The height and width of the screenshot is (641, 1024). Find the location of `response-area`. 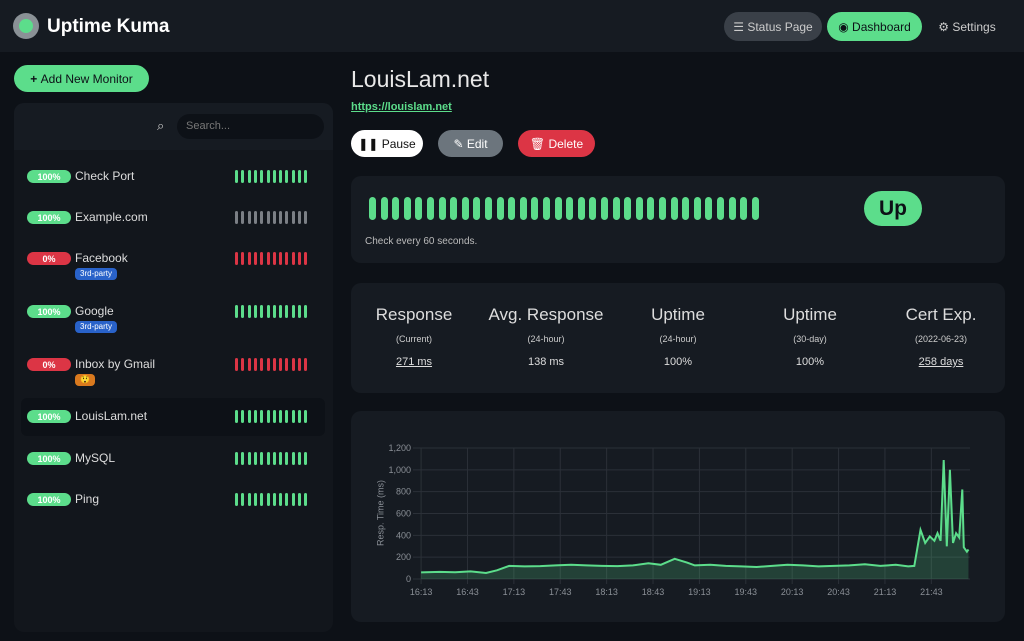

response-area is located at coordinates (695, 519).